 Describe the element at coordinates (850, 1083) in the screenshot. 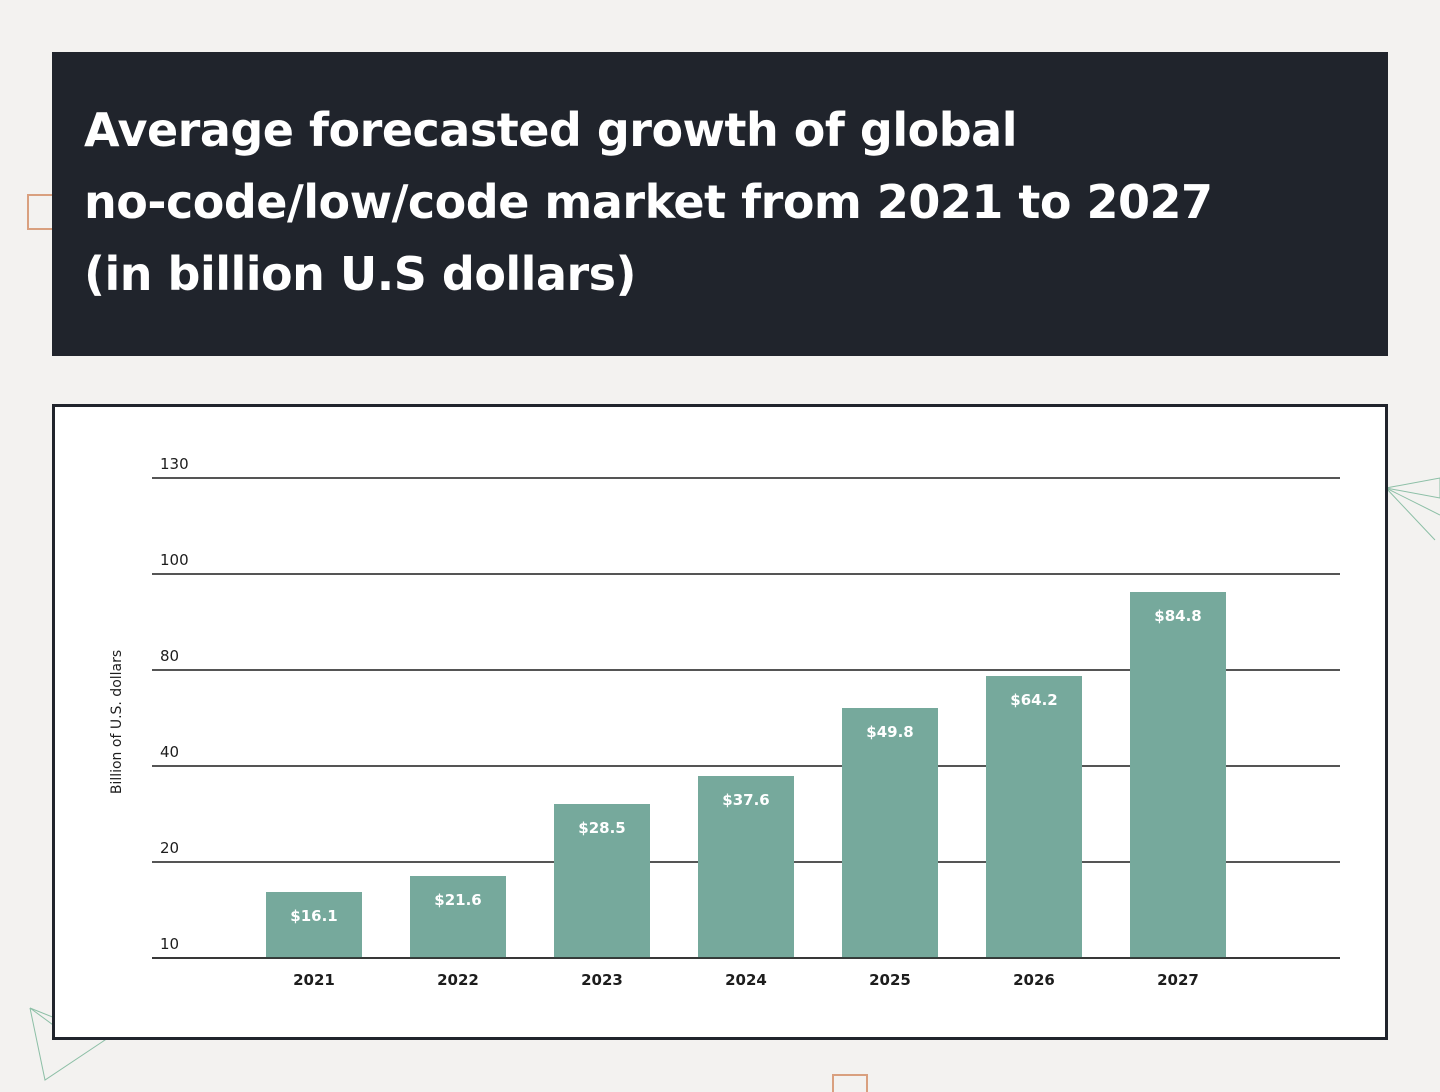

I see `decorative-square-bottom` at that location.